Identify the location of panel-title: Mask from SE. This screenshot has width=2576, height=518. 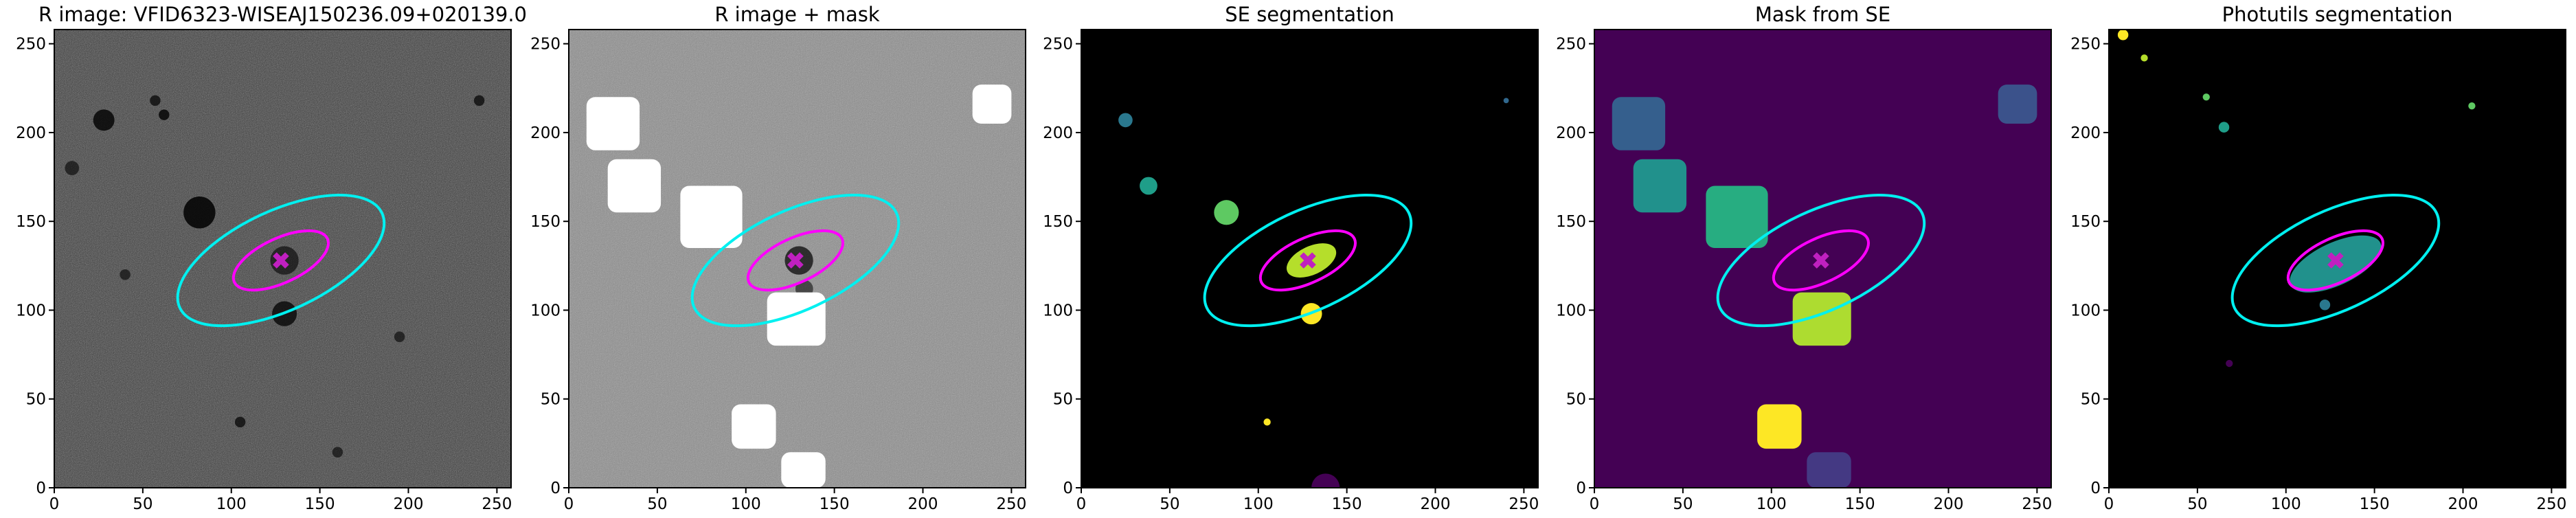
(1822, 14).